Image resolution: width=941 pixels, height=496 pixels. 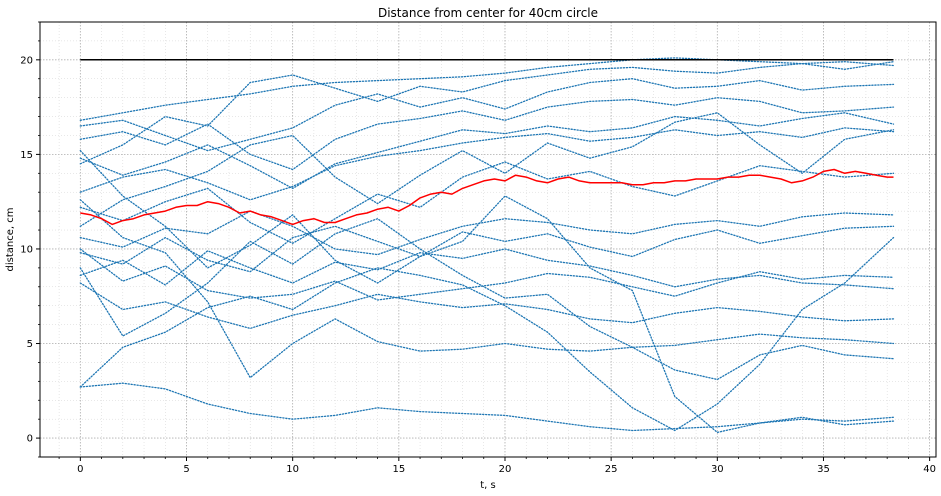 What do you see at coordinates (30, 239) in the screenshot?
I see `y-axis: 0 5 10 15 20` at bounding box center [30, 239].